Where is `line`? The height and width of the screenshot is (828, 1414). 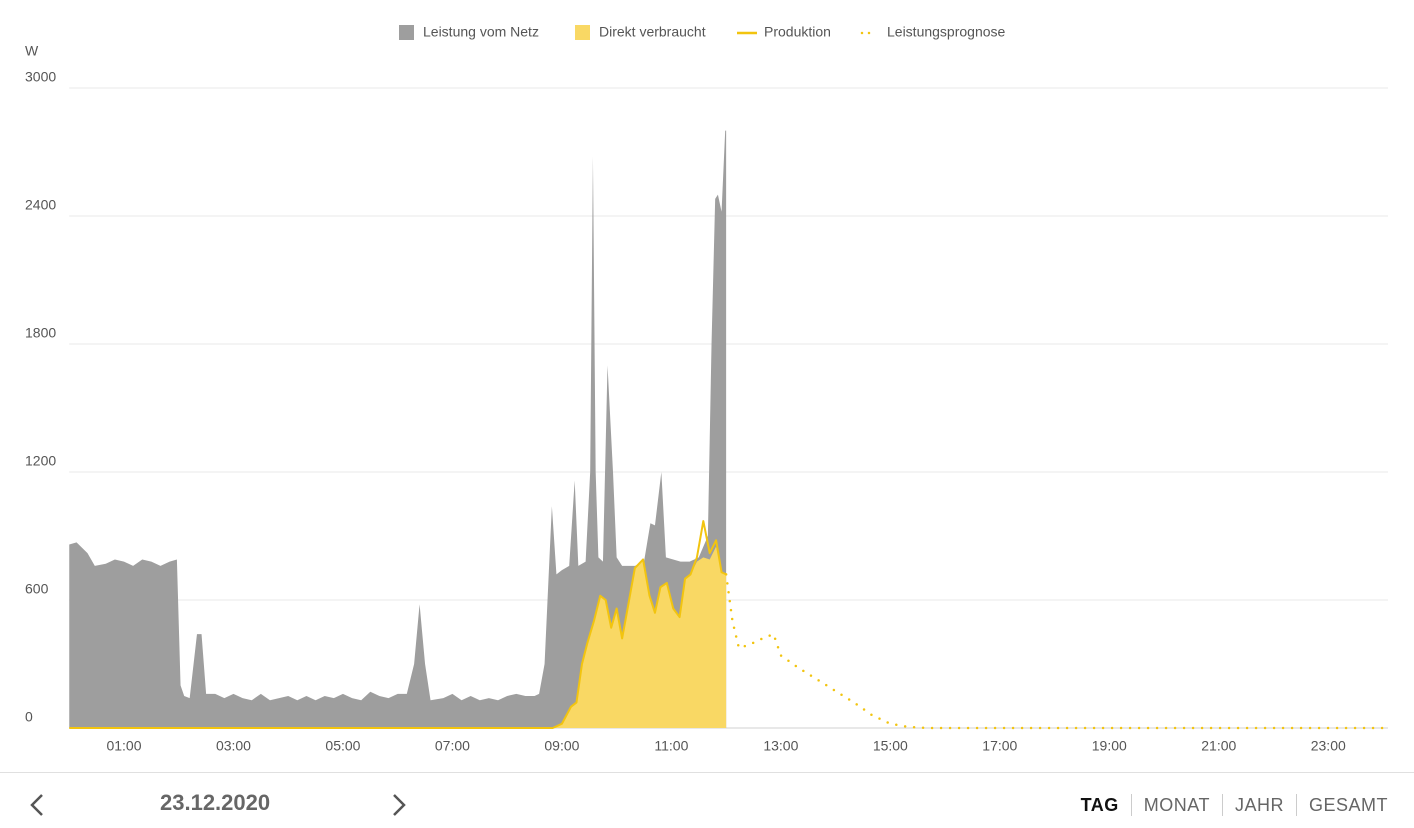
line is located at coordinates (398, 624).